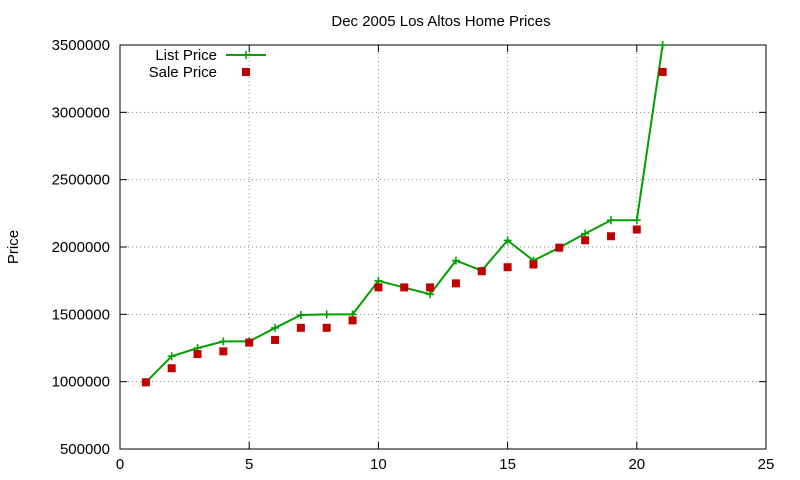  Describe the element at coordinates (81, 382) in the screenshot. I see `y-tick-label: 1000000` at that location.